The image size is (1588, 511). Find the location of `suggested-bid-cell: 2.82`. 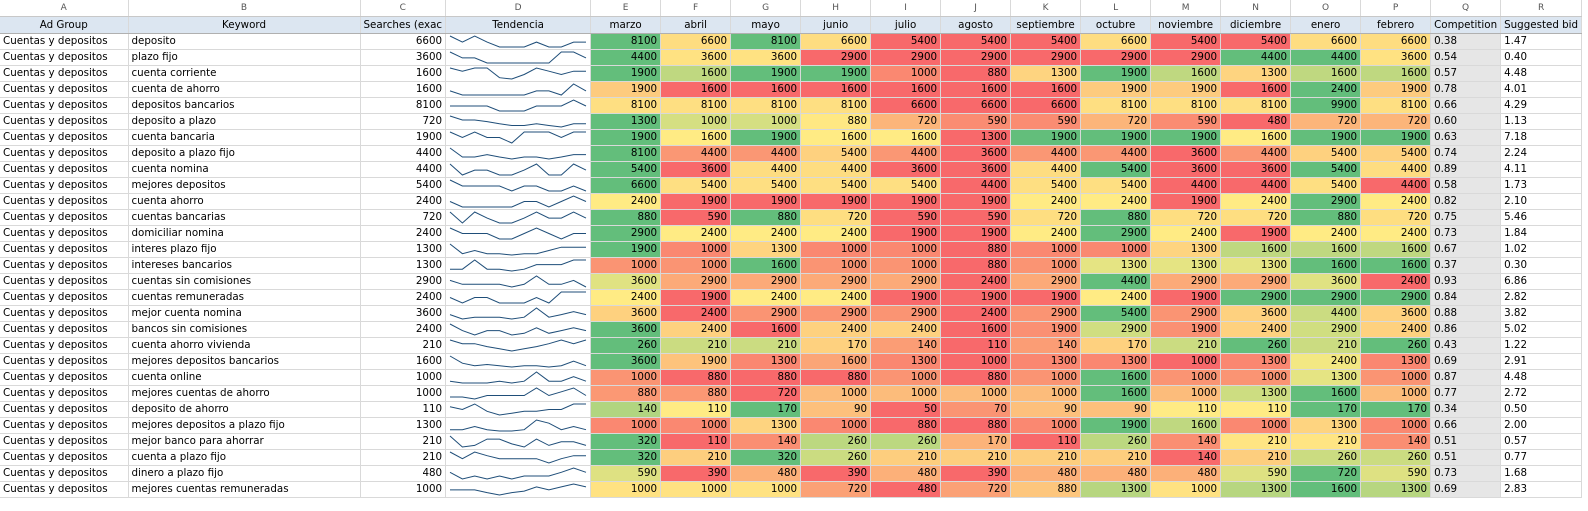

suggested-bid-cell: 2.82 is located at coordinates (1541, 297).